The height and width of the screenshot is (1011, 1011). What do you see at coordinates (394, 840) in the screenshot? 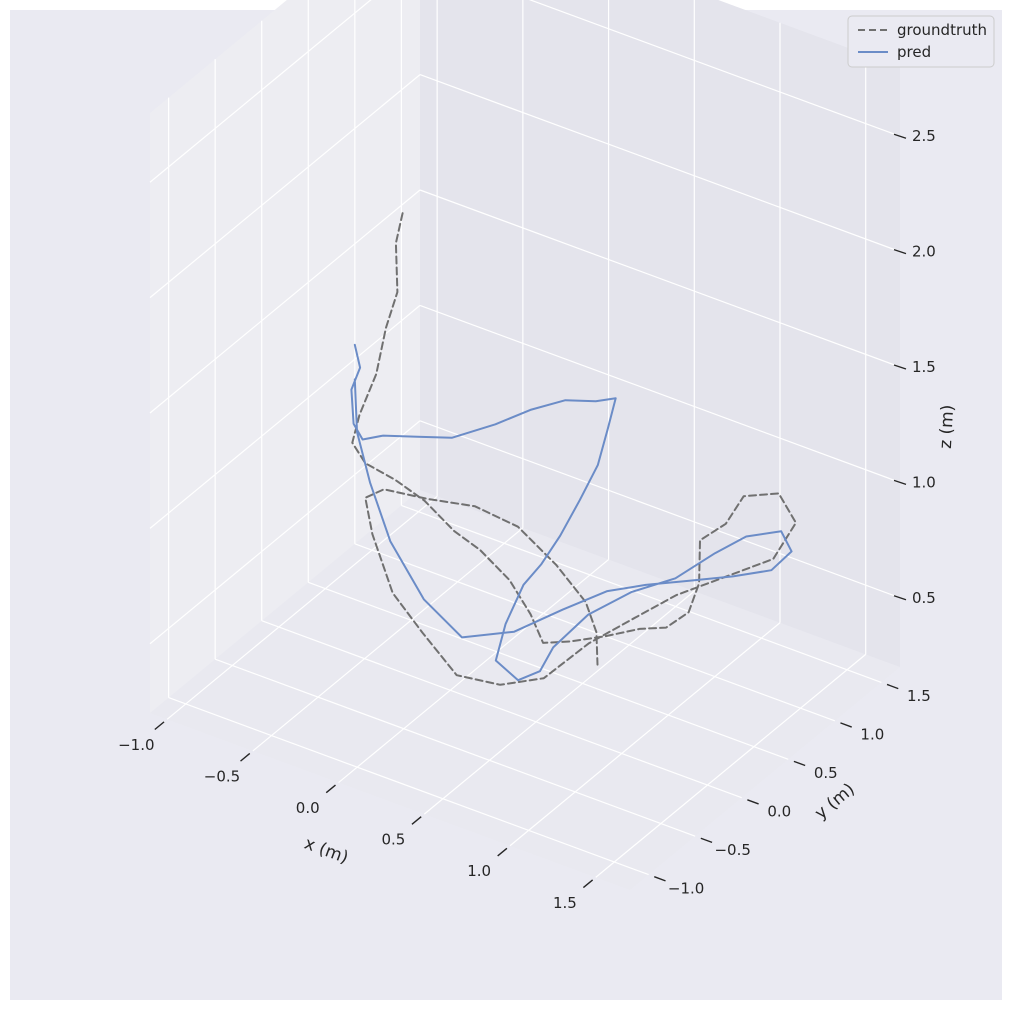
I see `x-tick-label: 0.5` at bounding box center [394, 840].